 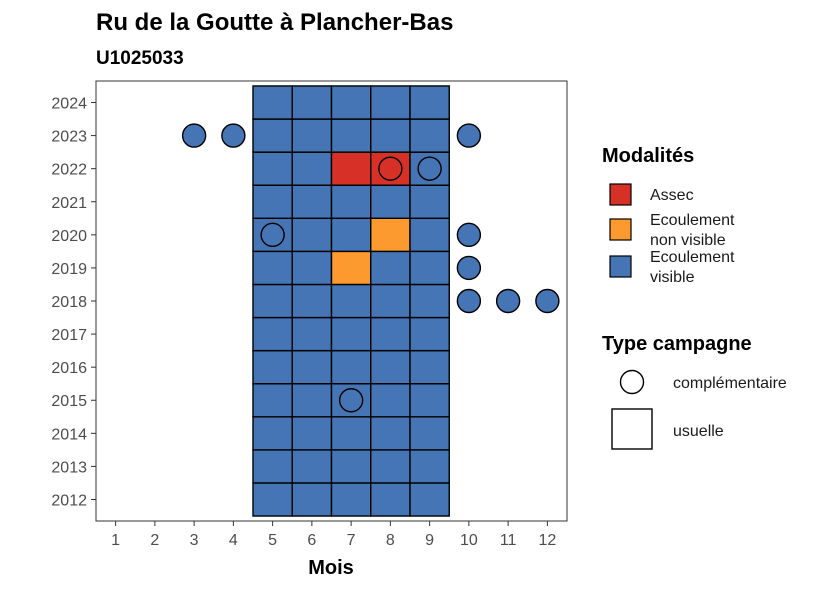 I want to click on y-tick-label: 2020, so click(x=69, y=236).